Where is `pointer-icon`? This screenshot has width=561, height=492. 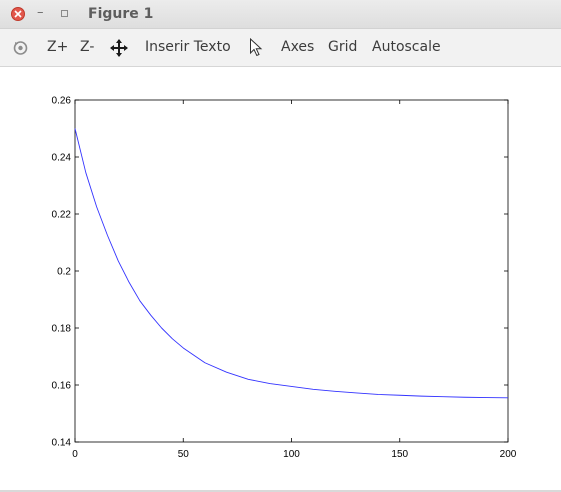 pointer-icon is located at coordinates (256, 47).